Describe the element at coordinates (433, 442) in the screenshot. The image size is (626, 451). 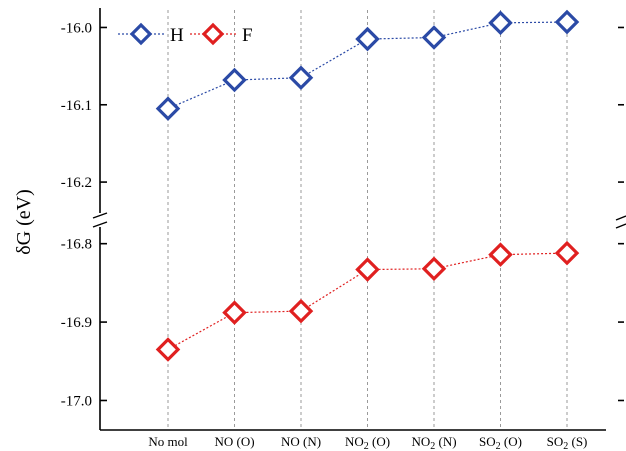
I see `x-category-label: NO2 (N)` at that location.